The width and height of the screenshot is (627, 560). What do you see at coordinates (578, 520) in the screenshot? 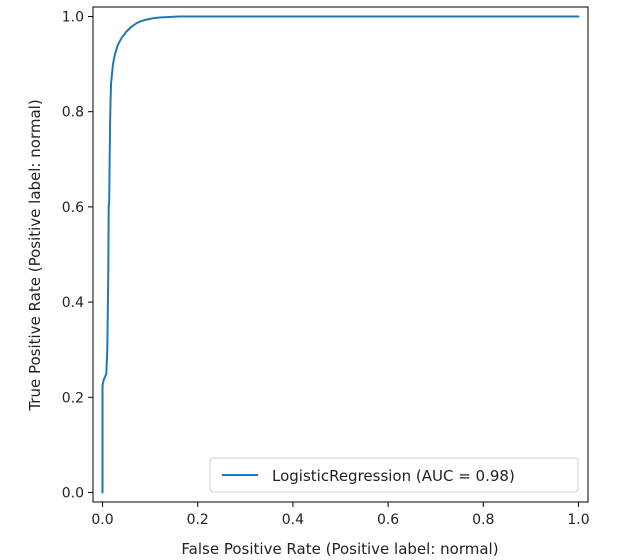
I see `x-tick-label: 1.0` at bounding box center [578, 520].